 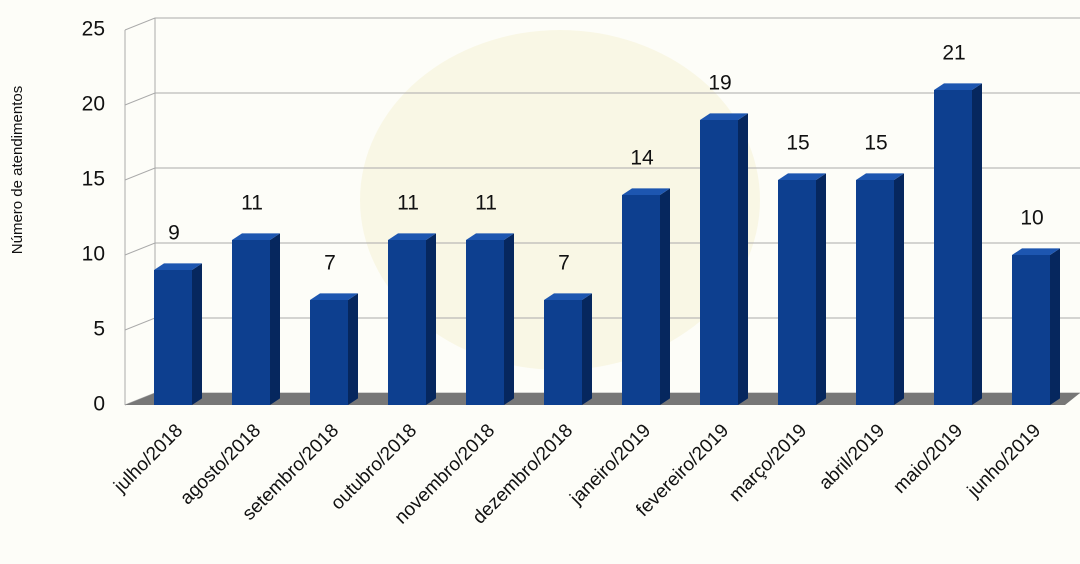 I want to click on value-label: 21, so click(x=953, y=53).